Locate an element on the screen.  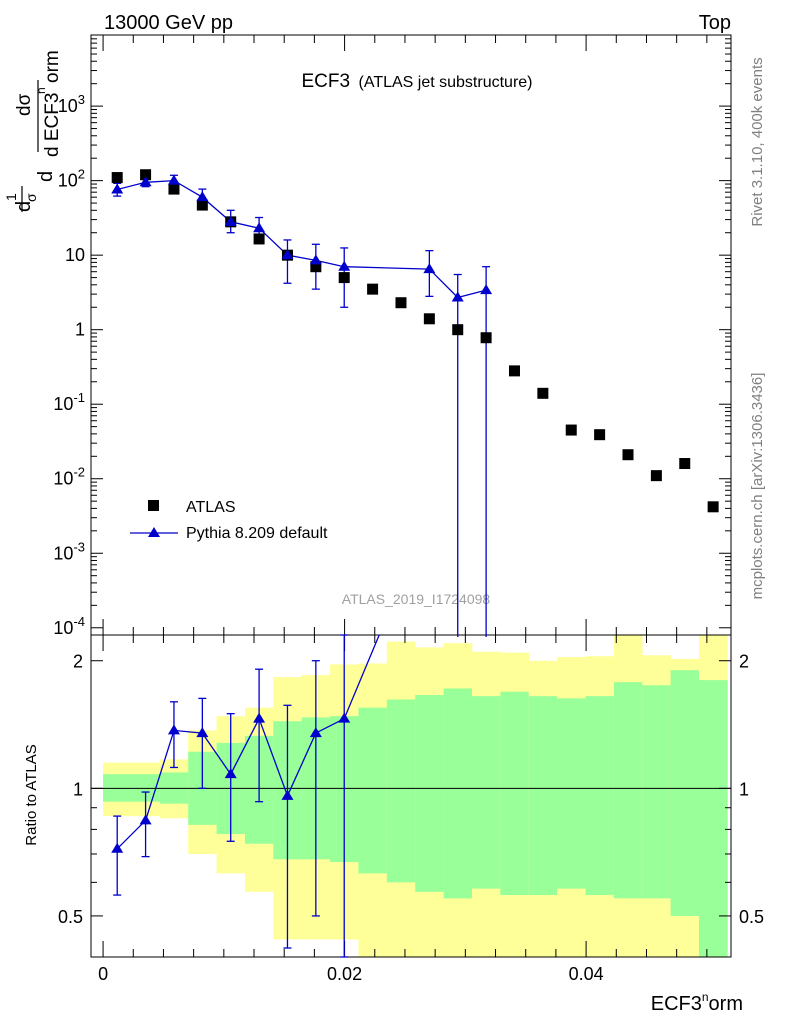
ratio-ytick-label: 2 is located at coordinates (78, 662).